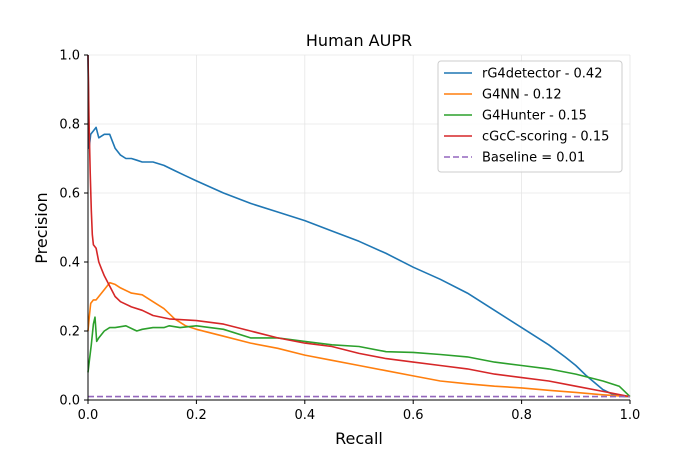 This screenshot has width=700, height=450. I want to click on legend-box, so click(530, 116).